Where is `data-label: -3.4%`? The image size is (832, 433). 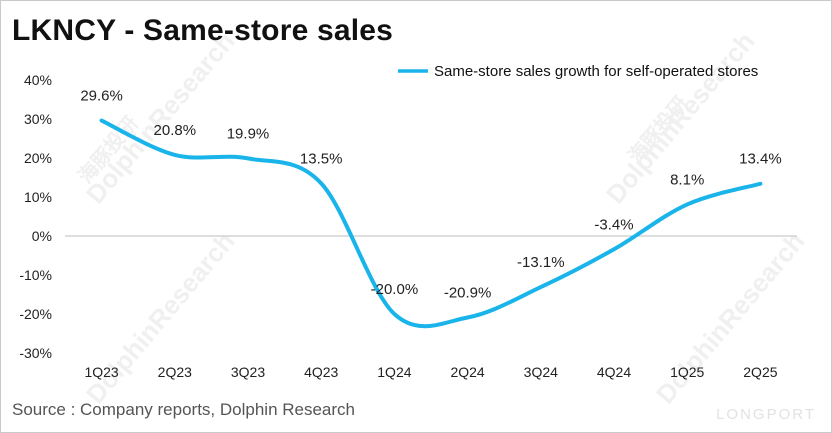 data-label: -3.4% is located at coordinates (613, 224).